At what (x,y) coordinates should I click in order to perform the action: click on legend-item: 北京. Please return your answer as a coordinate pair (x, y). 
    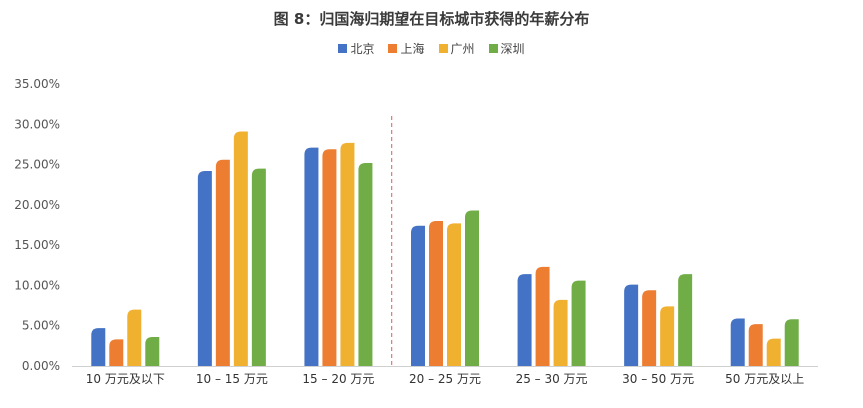
    Looking at the image, I should click on (356, 48).